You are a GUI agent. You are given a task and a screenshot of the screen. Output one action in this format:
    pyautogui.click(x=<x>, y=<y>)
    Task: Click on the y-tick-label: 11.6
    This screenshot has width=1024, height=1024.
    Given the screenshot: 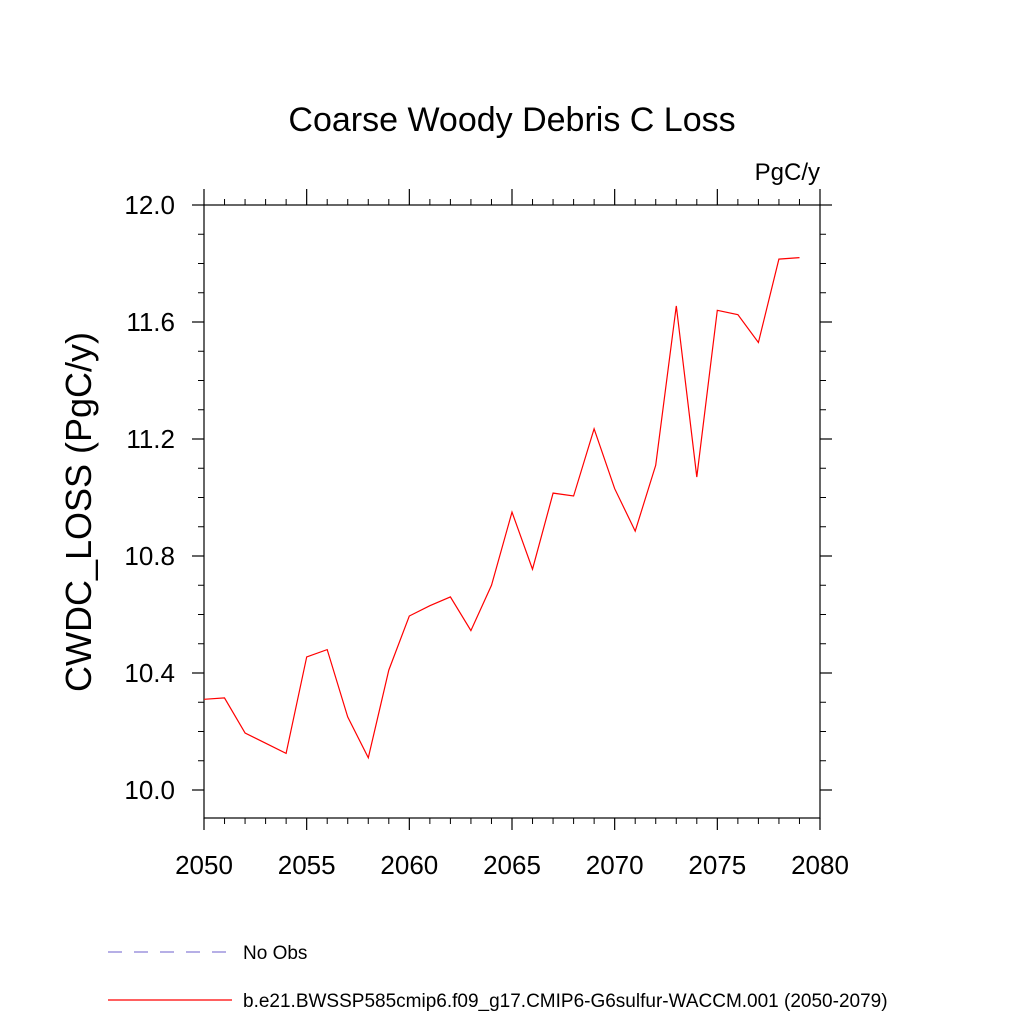 What is the action you would take?
    pyautogui.click(x=150, y=322)
    